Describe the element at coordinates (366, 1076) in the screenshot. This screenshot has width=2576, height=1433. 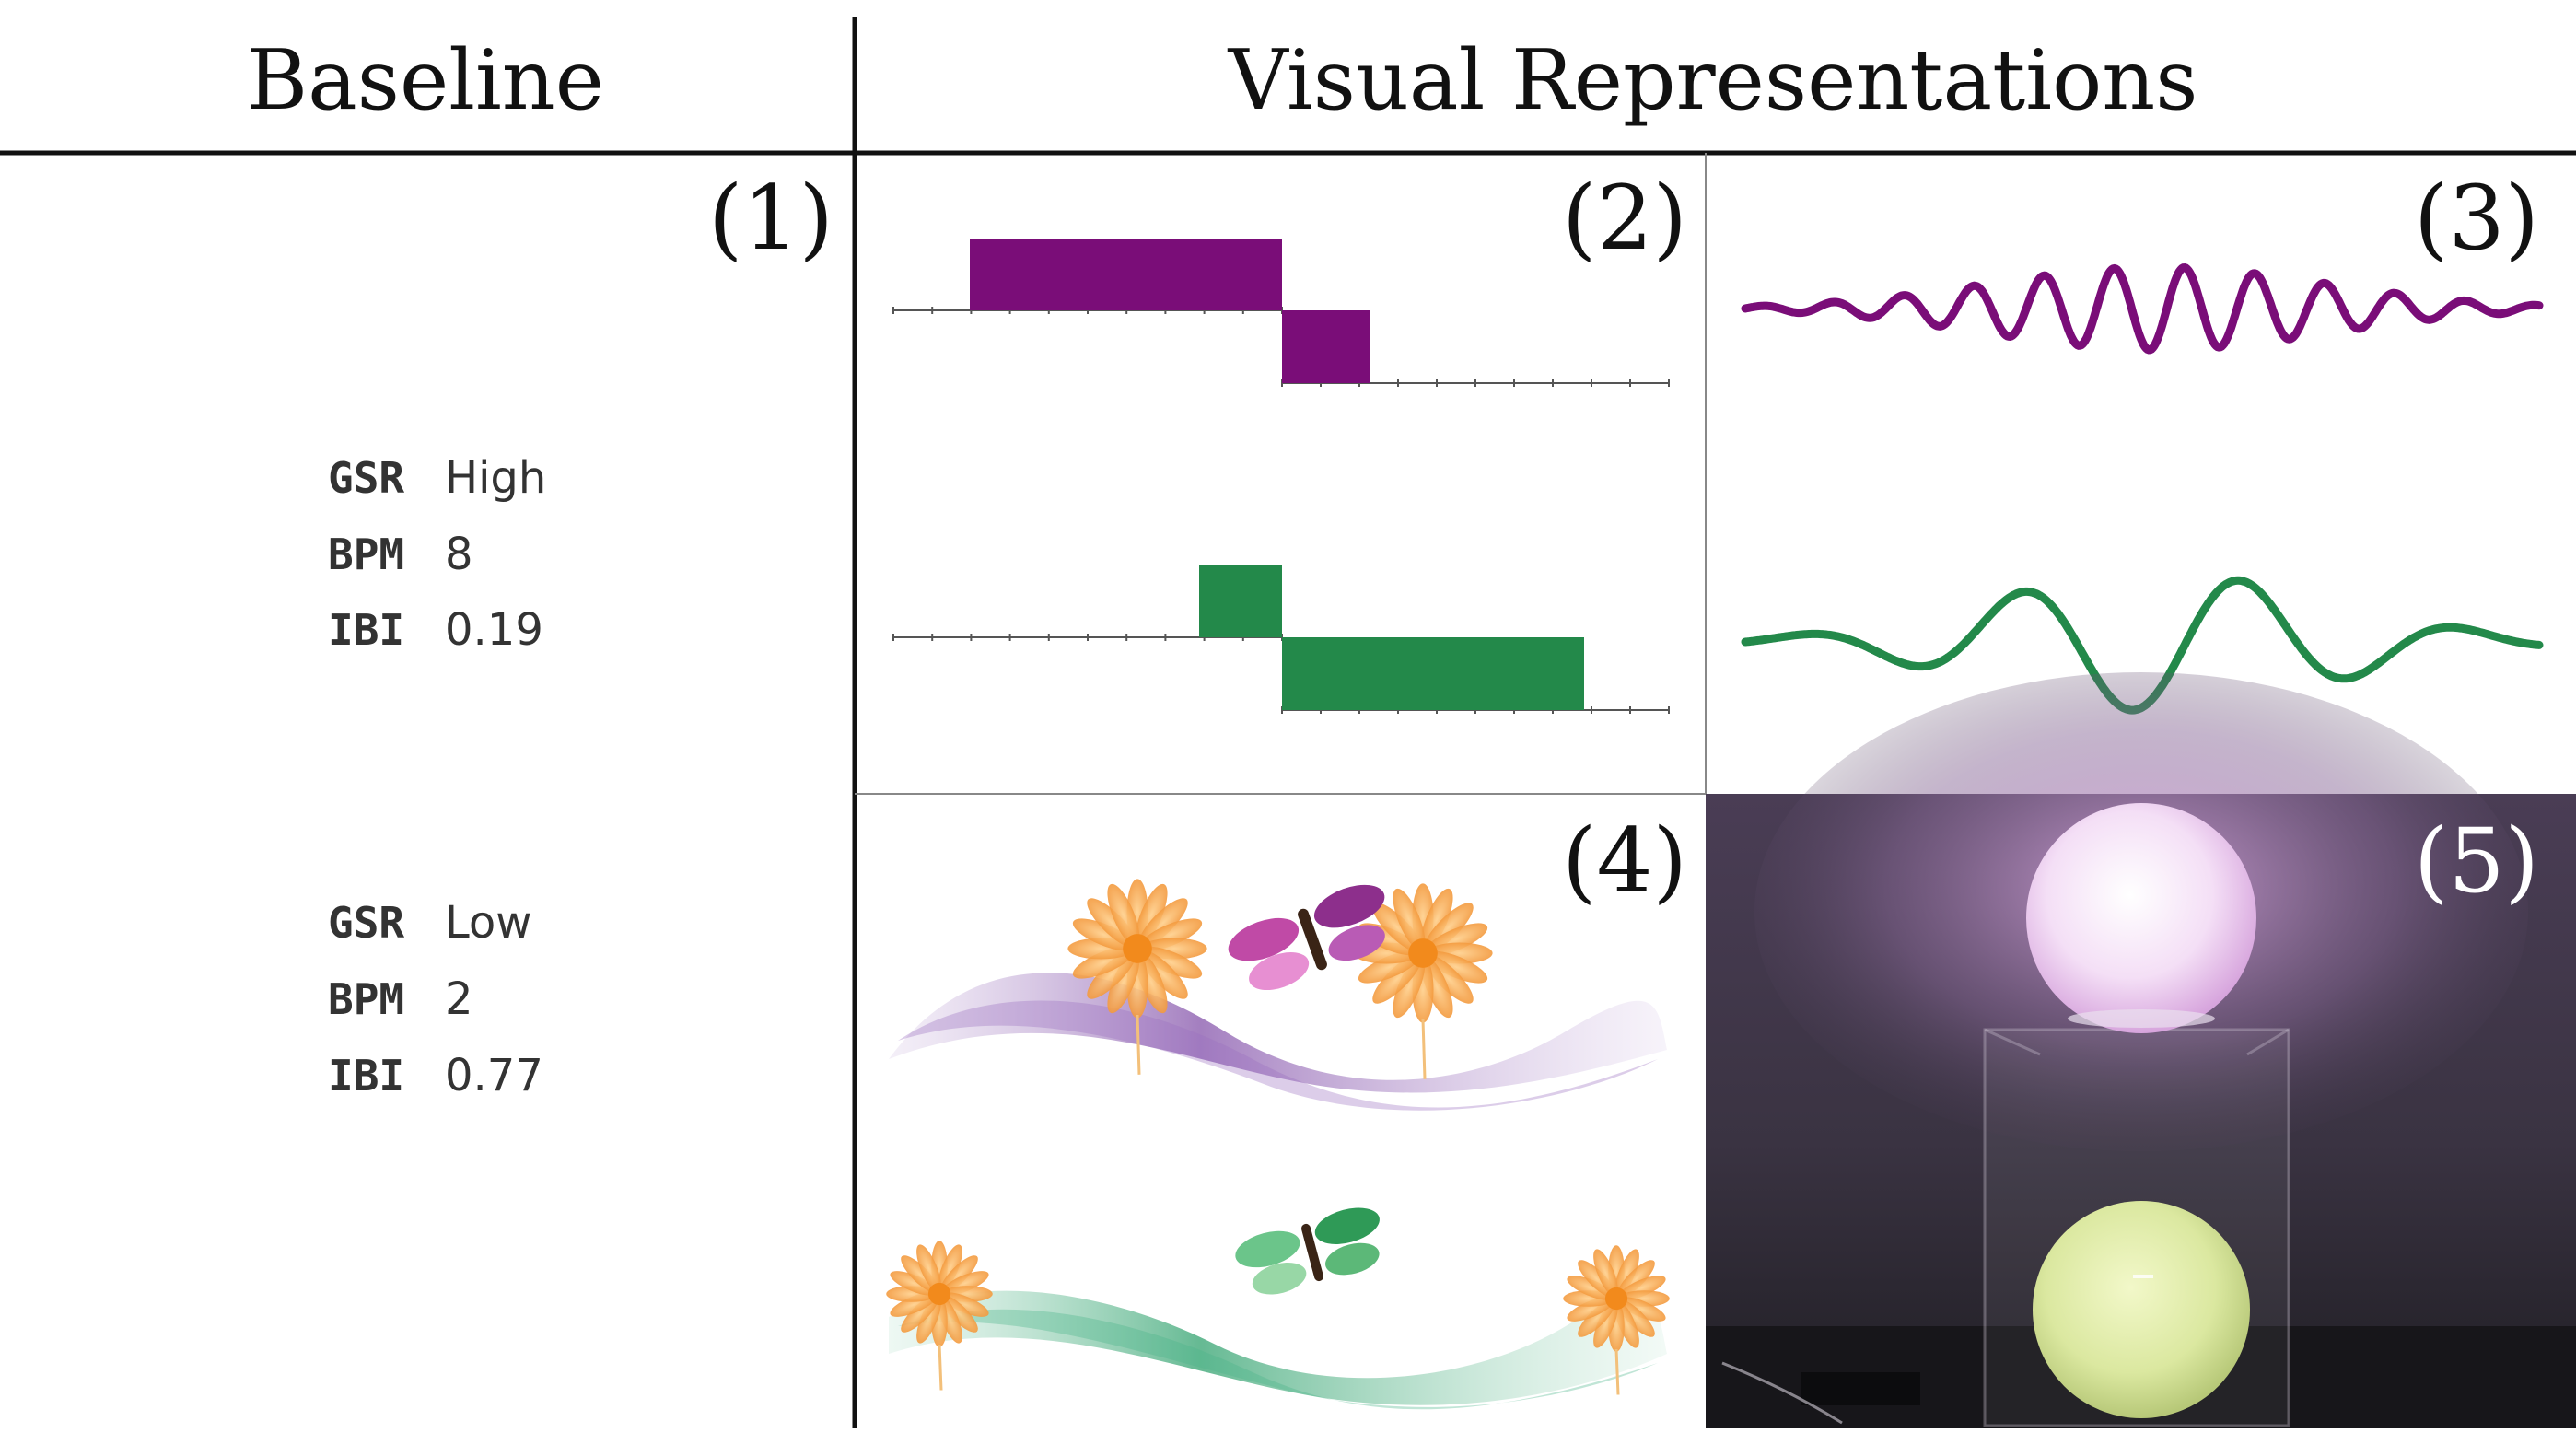
I see `baseline-low-ibi-key: IBI` at that location.